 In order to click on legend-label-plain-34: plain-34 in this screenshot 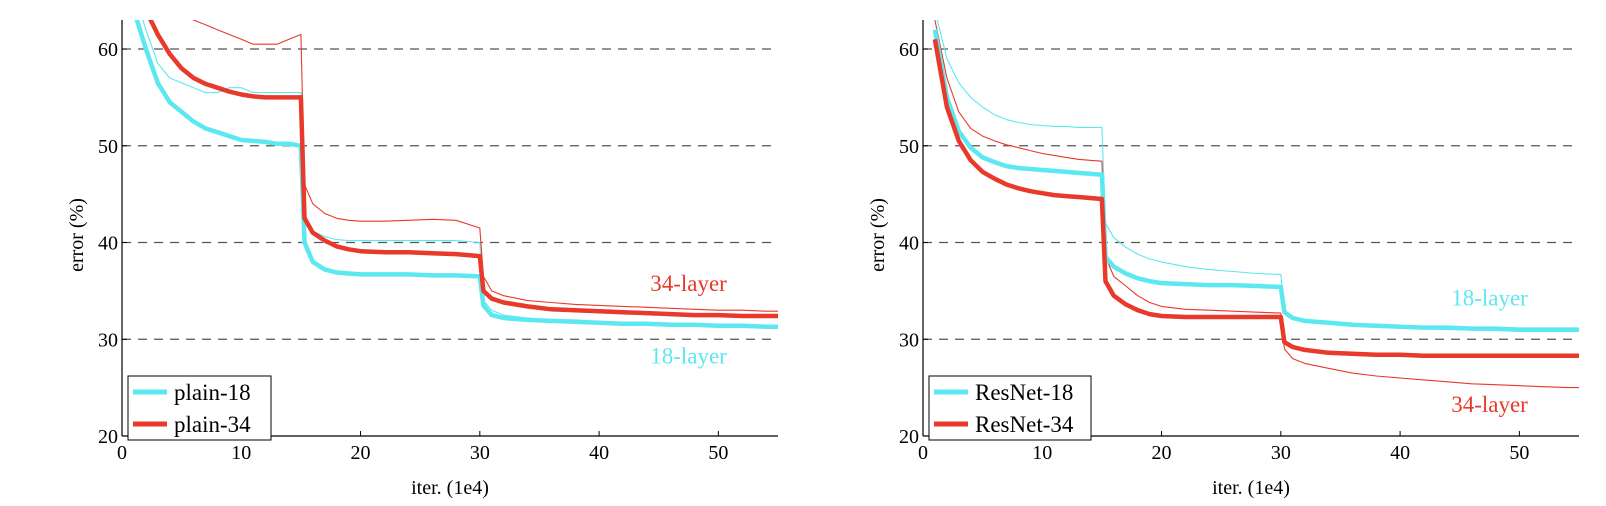, I will do `click(212, 424)`.